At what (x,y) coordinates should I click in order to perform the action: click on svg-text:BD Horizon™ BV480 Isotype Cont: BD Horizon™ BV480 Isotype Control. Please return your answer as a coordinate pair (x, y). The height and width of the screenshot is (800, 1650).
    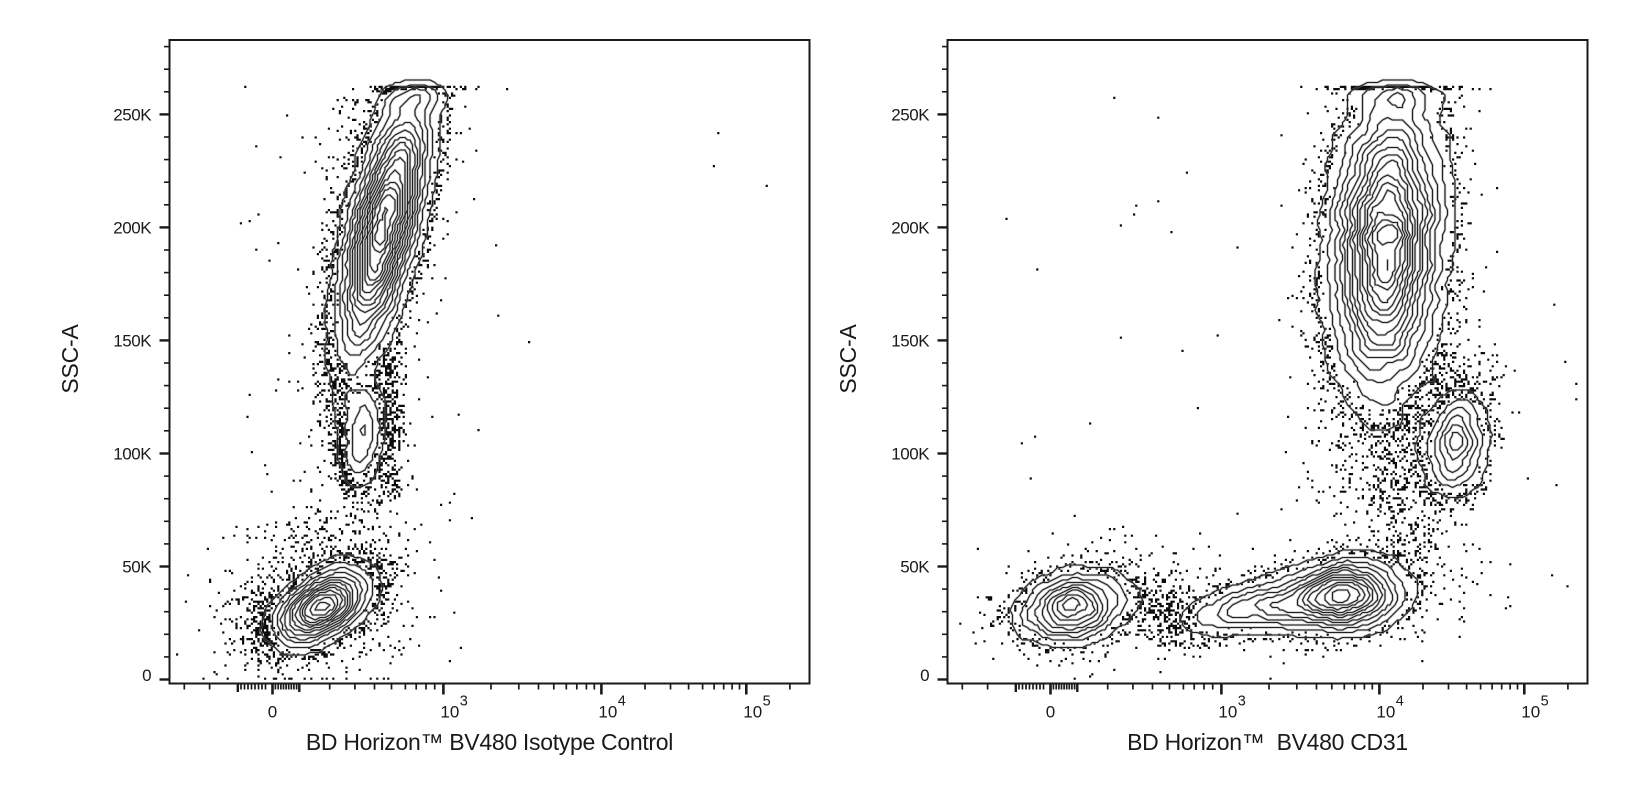
    Looking at the image, I should click on (489, 742).